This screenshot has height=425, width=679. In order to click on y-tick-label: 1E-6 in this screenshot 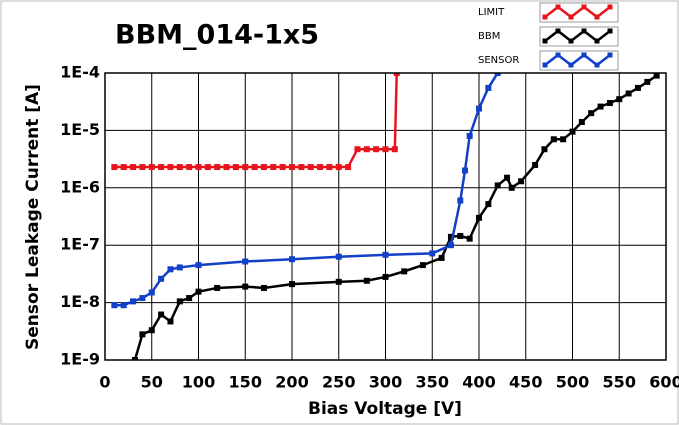, I will do `click(80, 186)`.